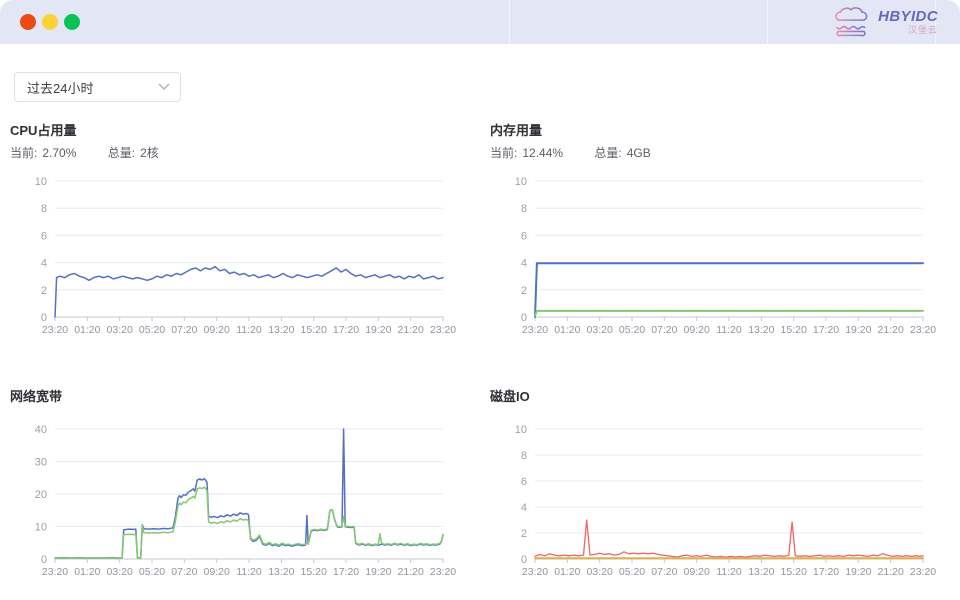 The height and width of the screenshot is (600, 960). I want to click on memory-current-stat: 当前: 12.44%, so click(527, 153).